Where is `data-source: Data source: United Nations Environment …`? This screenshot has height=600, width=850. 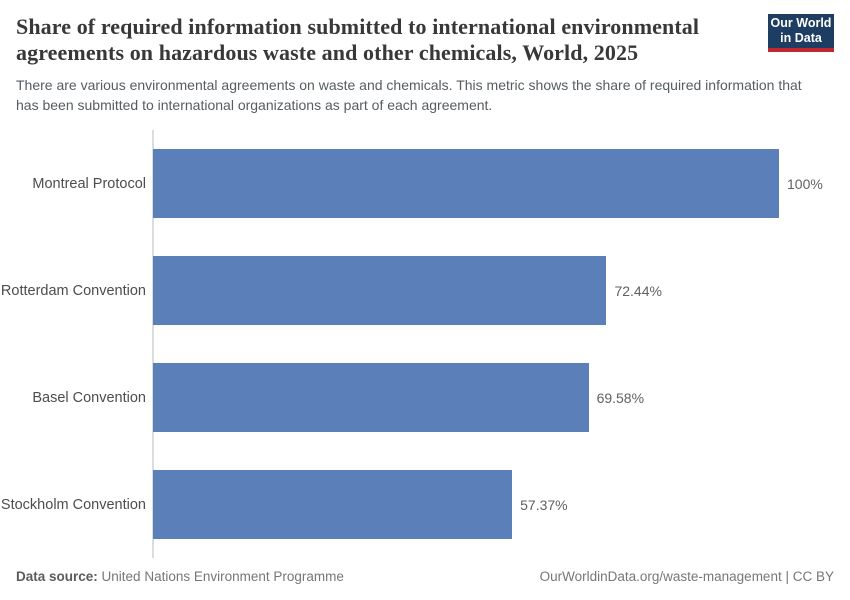 data-source: Data source: United Nations Environment … is located at coordinates (180, 576).